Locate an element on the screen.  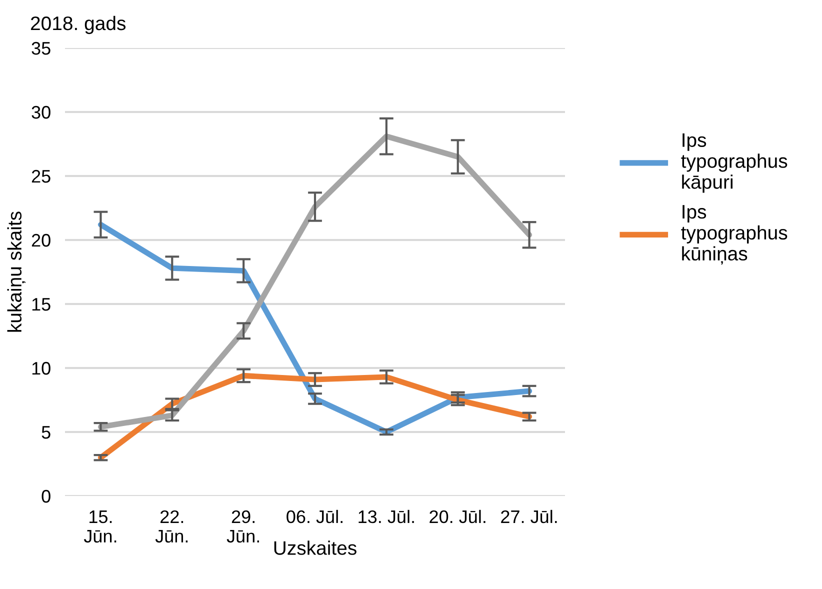
y-tick-label: 25 is located at coordinates (41, 176).